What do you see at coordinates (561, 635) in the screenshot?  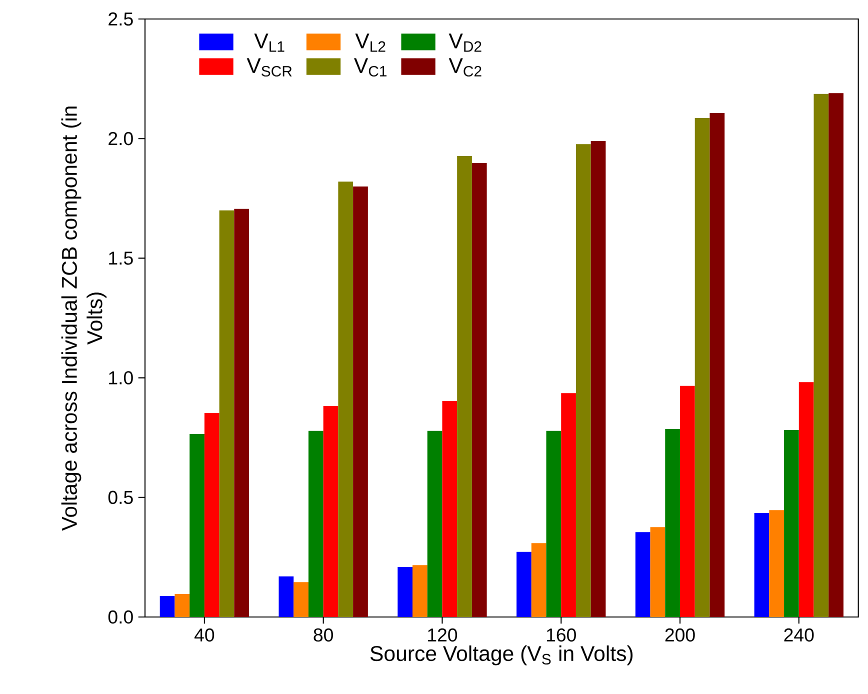 I see `x-tick-label: 160` at bounding box center [561, 635].